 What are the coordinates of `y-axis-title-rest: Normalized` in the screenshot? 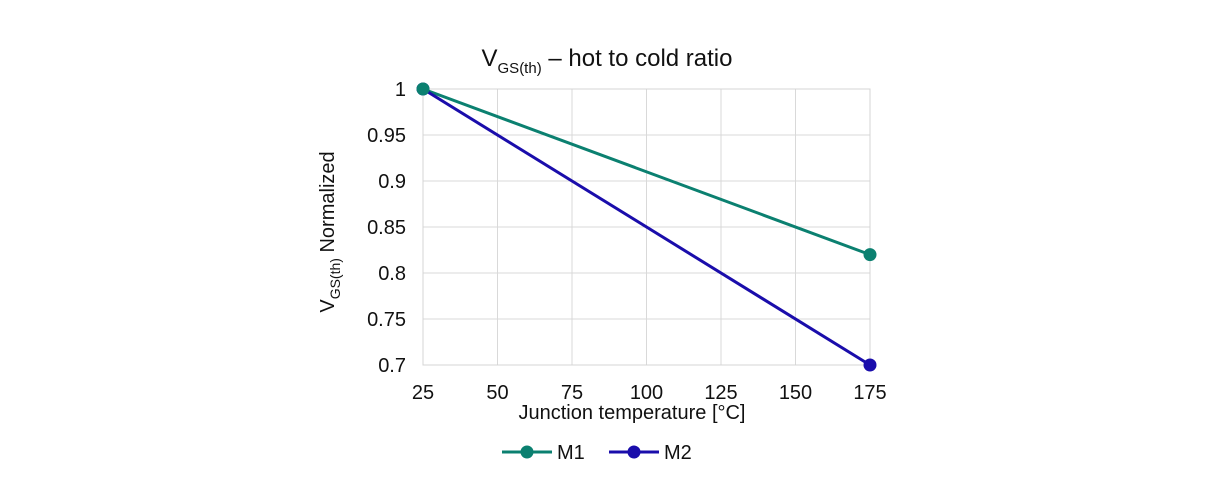 It's located at (328, 204).